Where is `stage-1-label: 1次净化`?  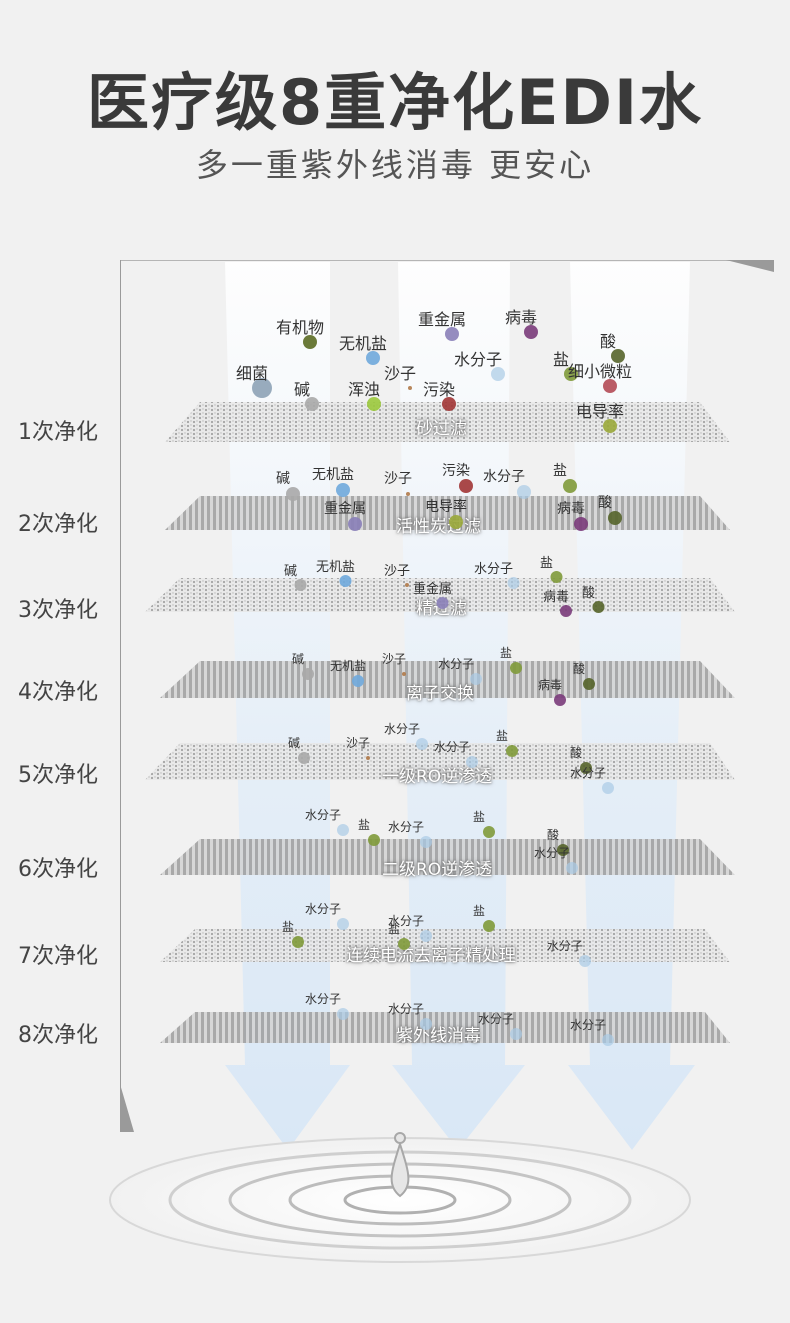
stage-1-label: 1次净化 is located at coordinates (58, 432).